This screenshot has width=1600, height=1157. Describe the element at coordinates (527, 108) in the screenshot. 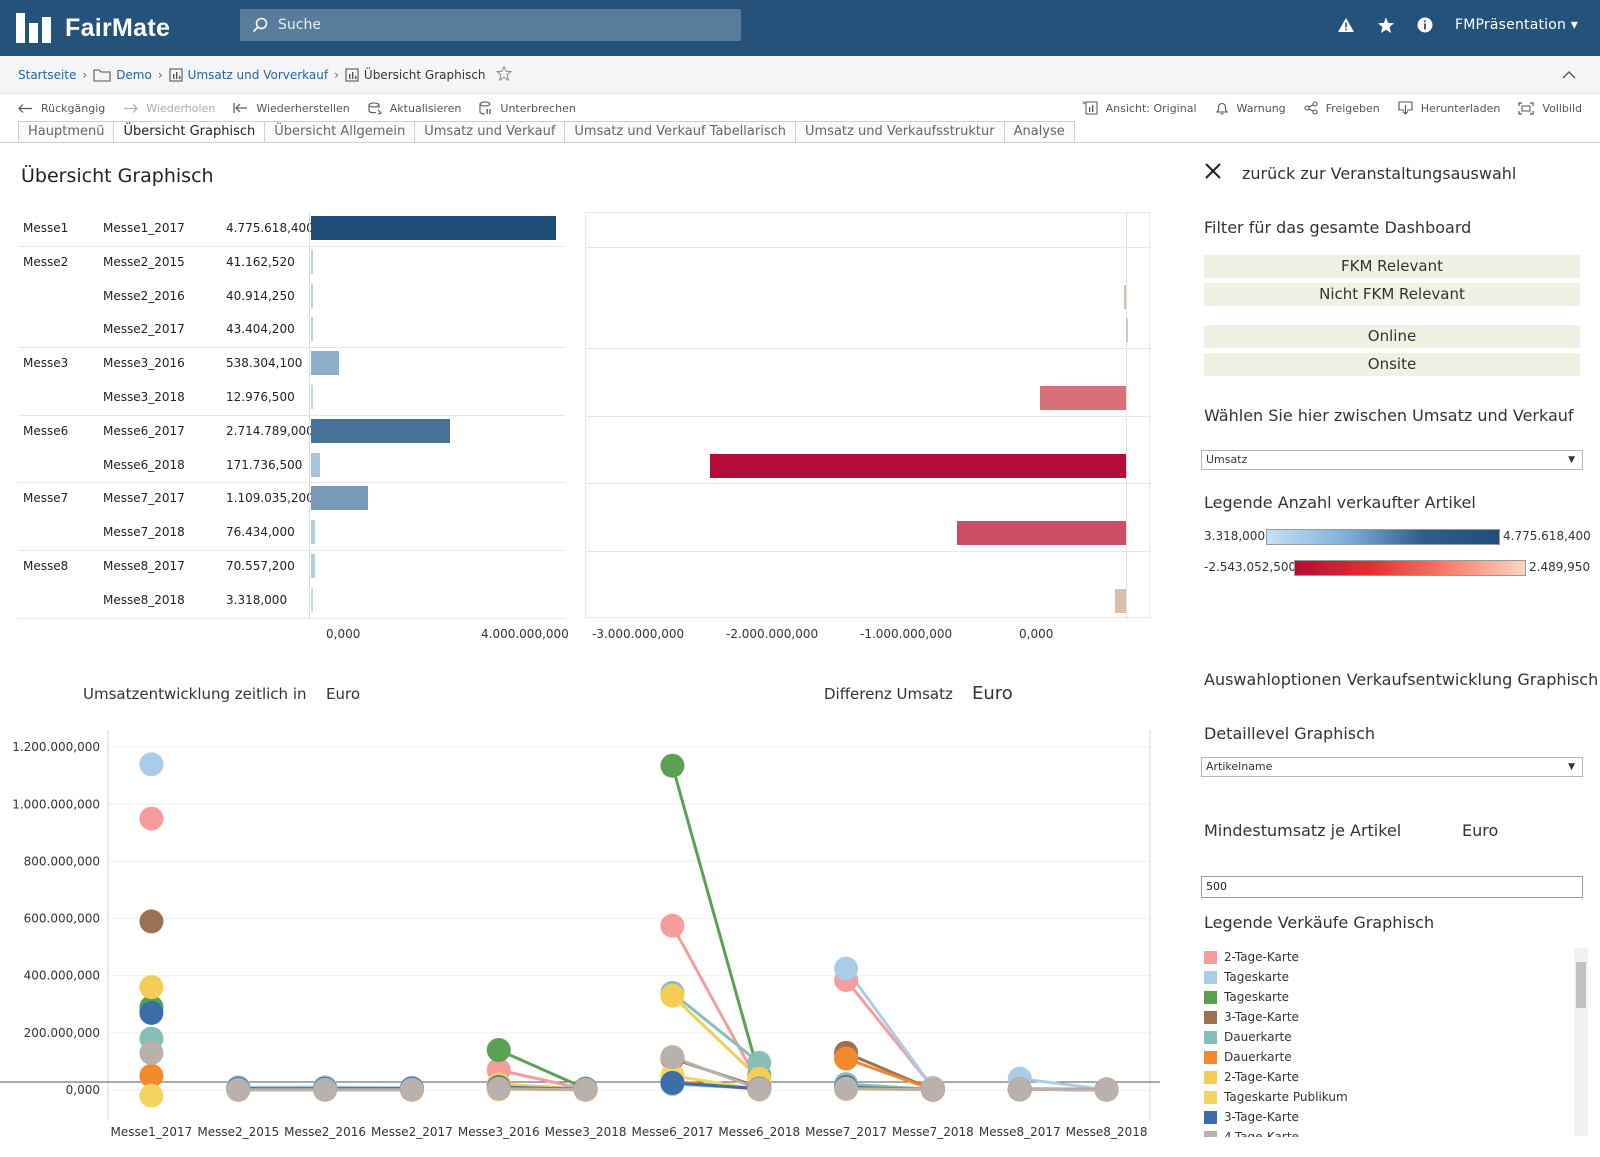

I see `pause-button: Unterbrechen` at that location.